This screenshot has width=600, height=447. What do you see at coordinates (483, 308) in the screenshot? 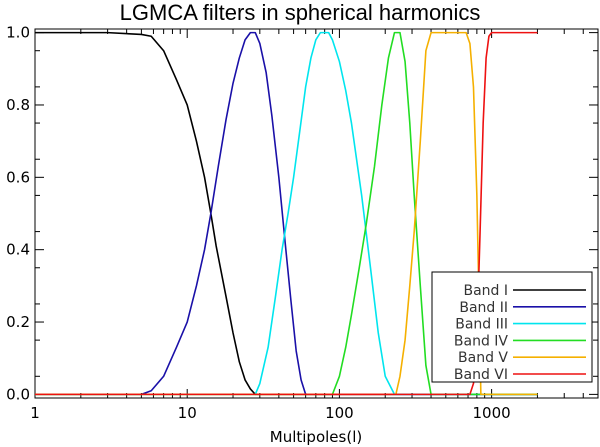
I see `legend-label: Band II` at bounding box center [483, 308].